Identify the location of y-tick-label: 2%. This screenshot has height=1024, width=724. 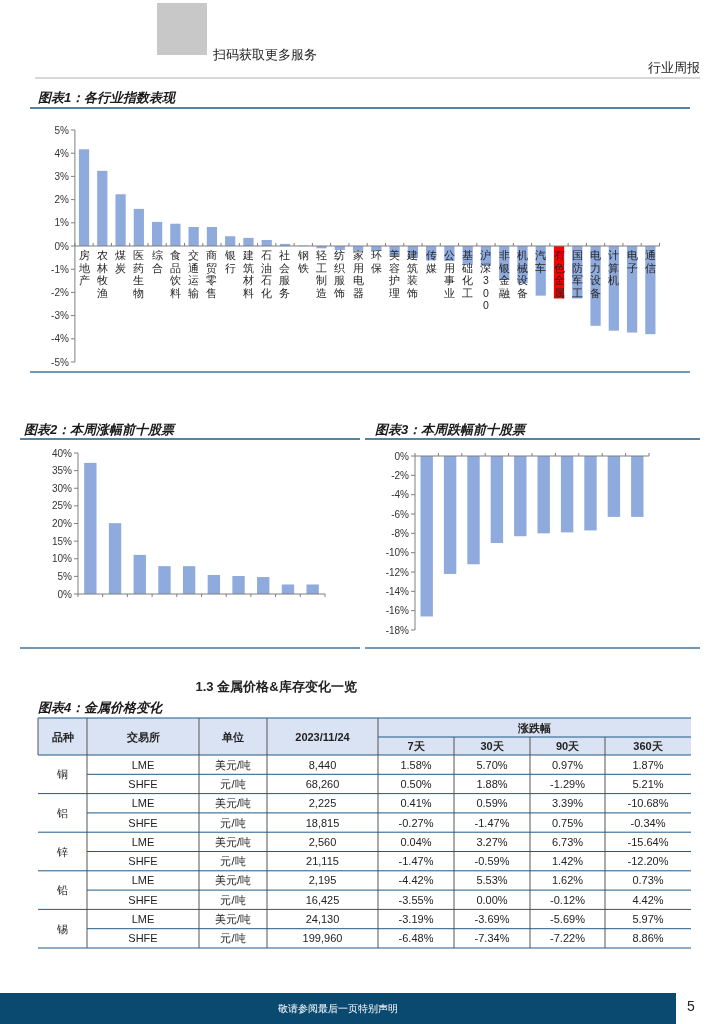
(62, 200).